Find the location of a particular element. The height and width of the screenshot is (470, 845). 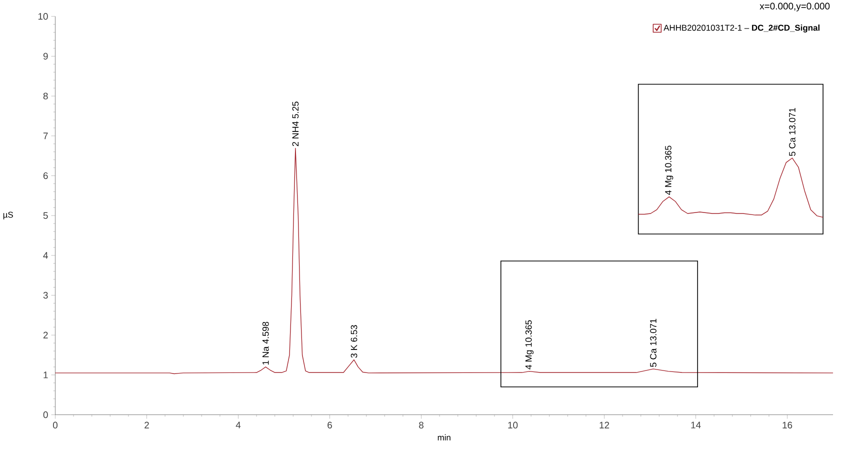

x-tick-label: 14 is located at coordinates (696, 425).